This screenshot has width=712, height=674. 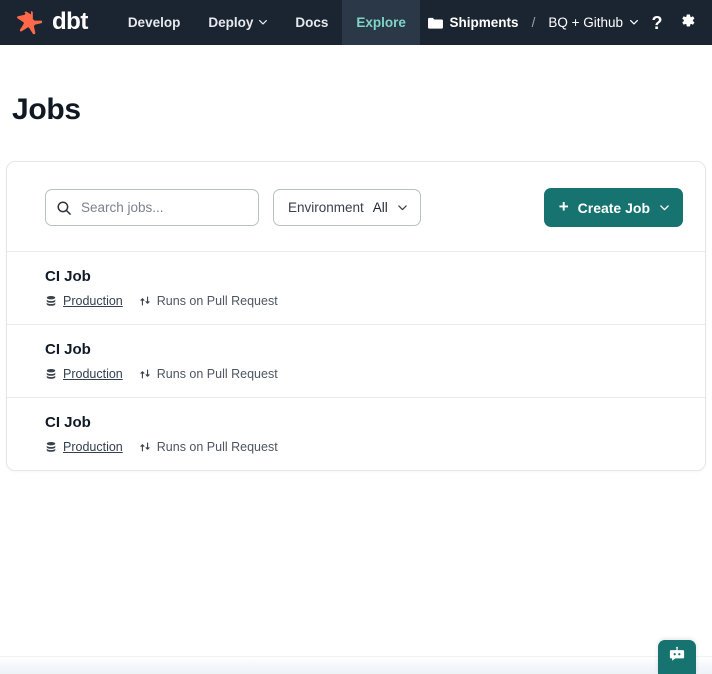 What do you see at coordinates (70, 21) in the screenshot?
I see `brand-wordmark: dbt` at bounding box center [70, 21].